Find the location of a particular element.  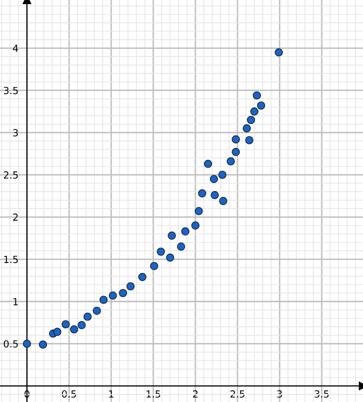

y-tick-label: 1 is located at coordinates (16, 302).